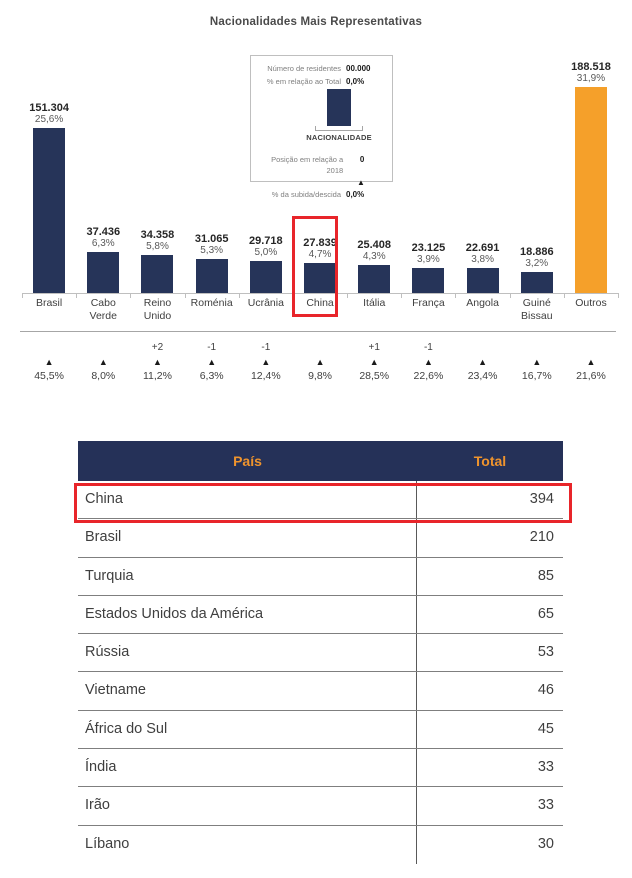 The image size is (632, 878). I want to click on chart-column-frança: 23.125 3,9% França -1 ▲ 22,6%, so click(428, 217).